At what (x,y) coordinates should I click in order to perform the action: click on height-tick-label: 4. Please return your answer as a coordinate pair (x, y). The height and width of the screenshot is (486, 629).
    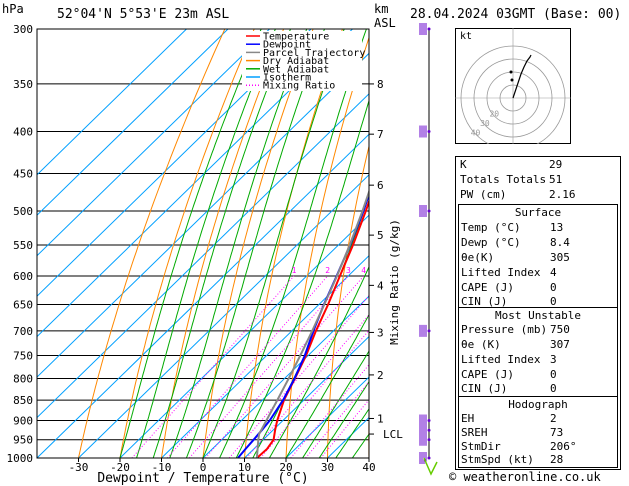
    Looking at the image, I should click on (380, 285).